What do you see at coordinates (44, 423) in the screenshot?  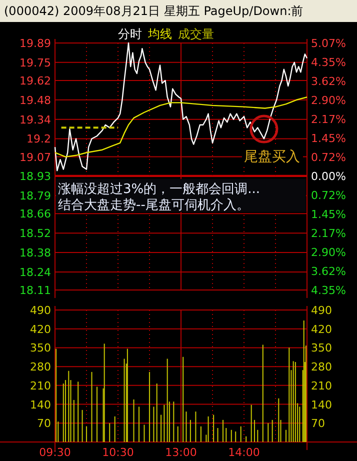 I see `y-tick-label: 70` at bounding box center [44, 423].